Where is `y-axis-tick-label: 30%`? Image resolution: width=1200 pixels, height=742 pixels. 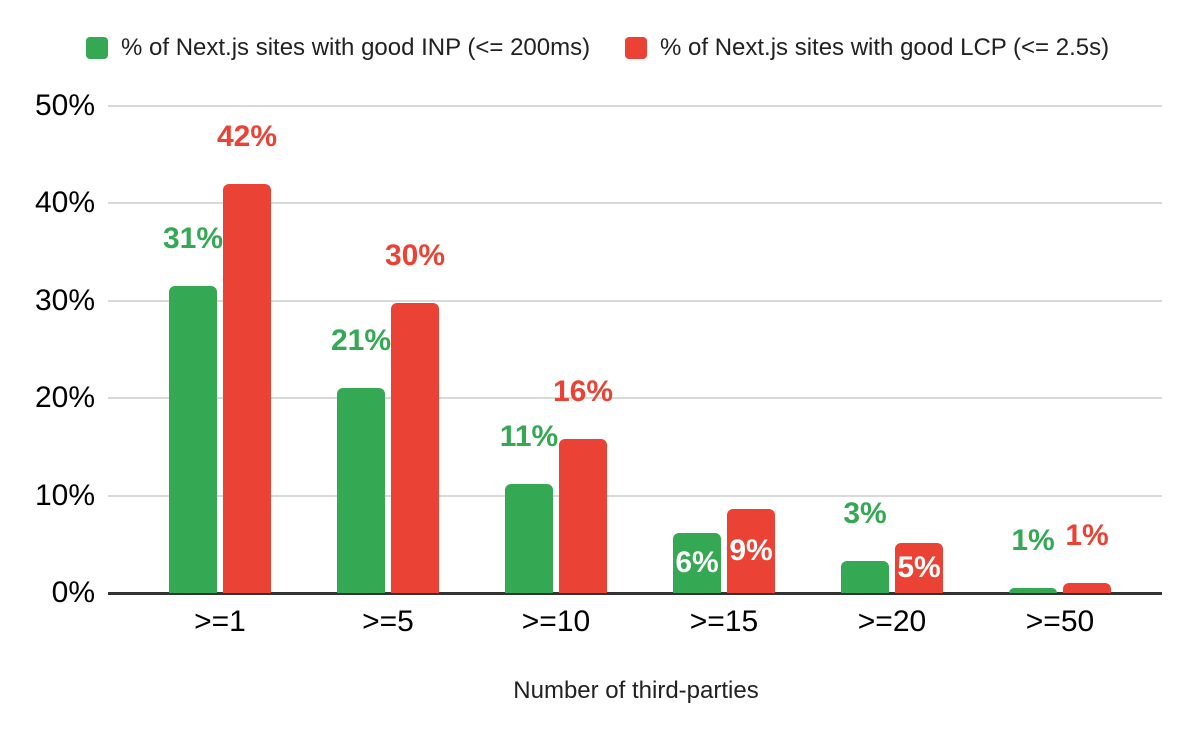 y-axis-tick-label: 30% is located at coordinates (64, 300).